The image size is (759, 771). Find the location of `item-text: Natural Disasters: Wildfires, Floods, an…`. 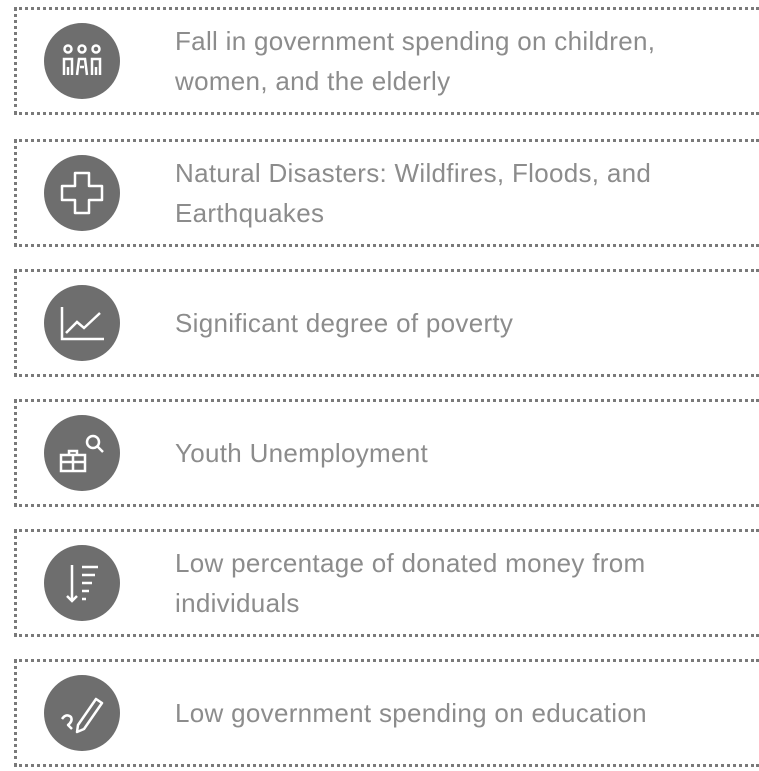

item-text: Natural Disasters: Wildfires, Floods, an… is located at coordinates (413, 193).